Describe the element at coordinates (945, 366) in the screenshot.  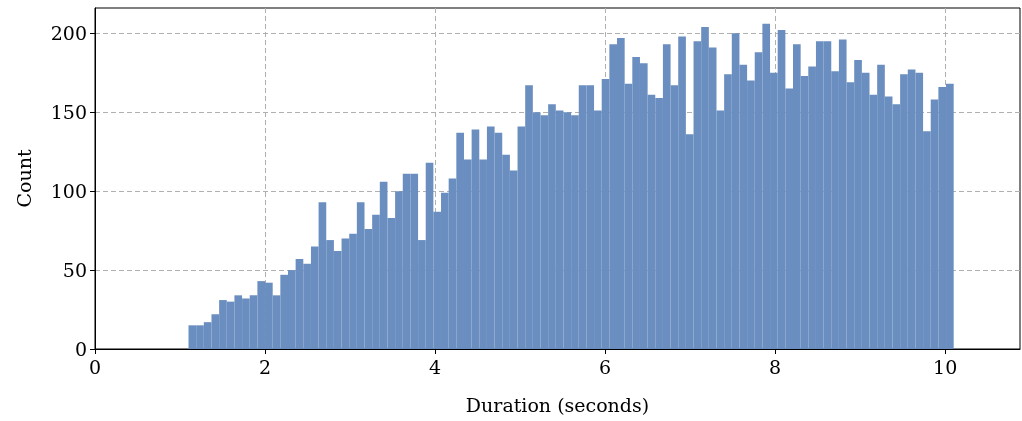
I see `x-tick-label: 10` at that location.